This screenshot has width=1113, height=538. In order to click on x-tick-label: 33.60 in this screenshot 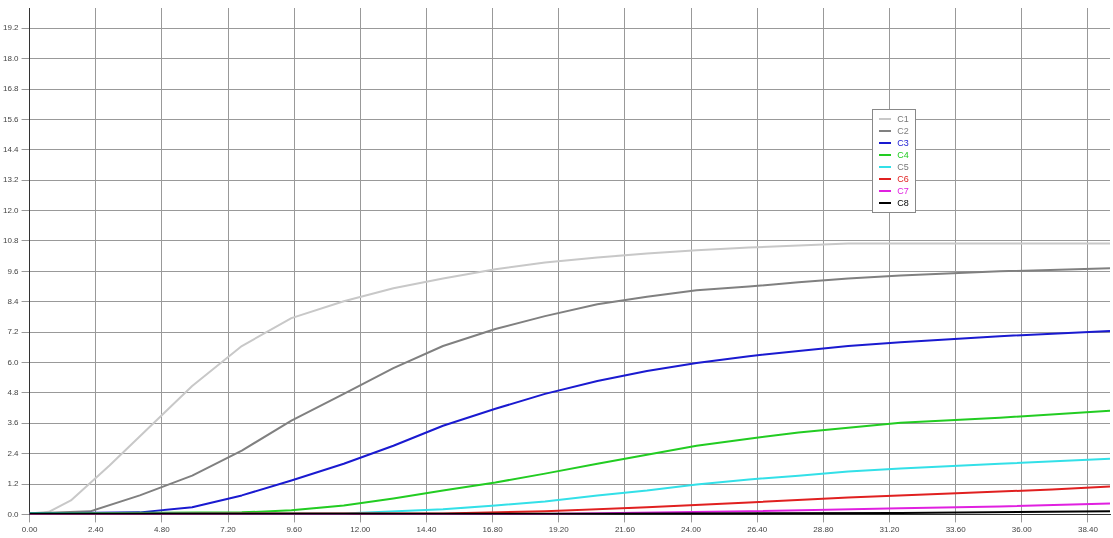, I will do `click(956, 530)`.